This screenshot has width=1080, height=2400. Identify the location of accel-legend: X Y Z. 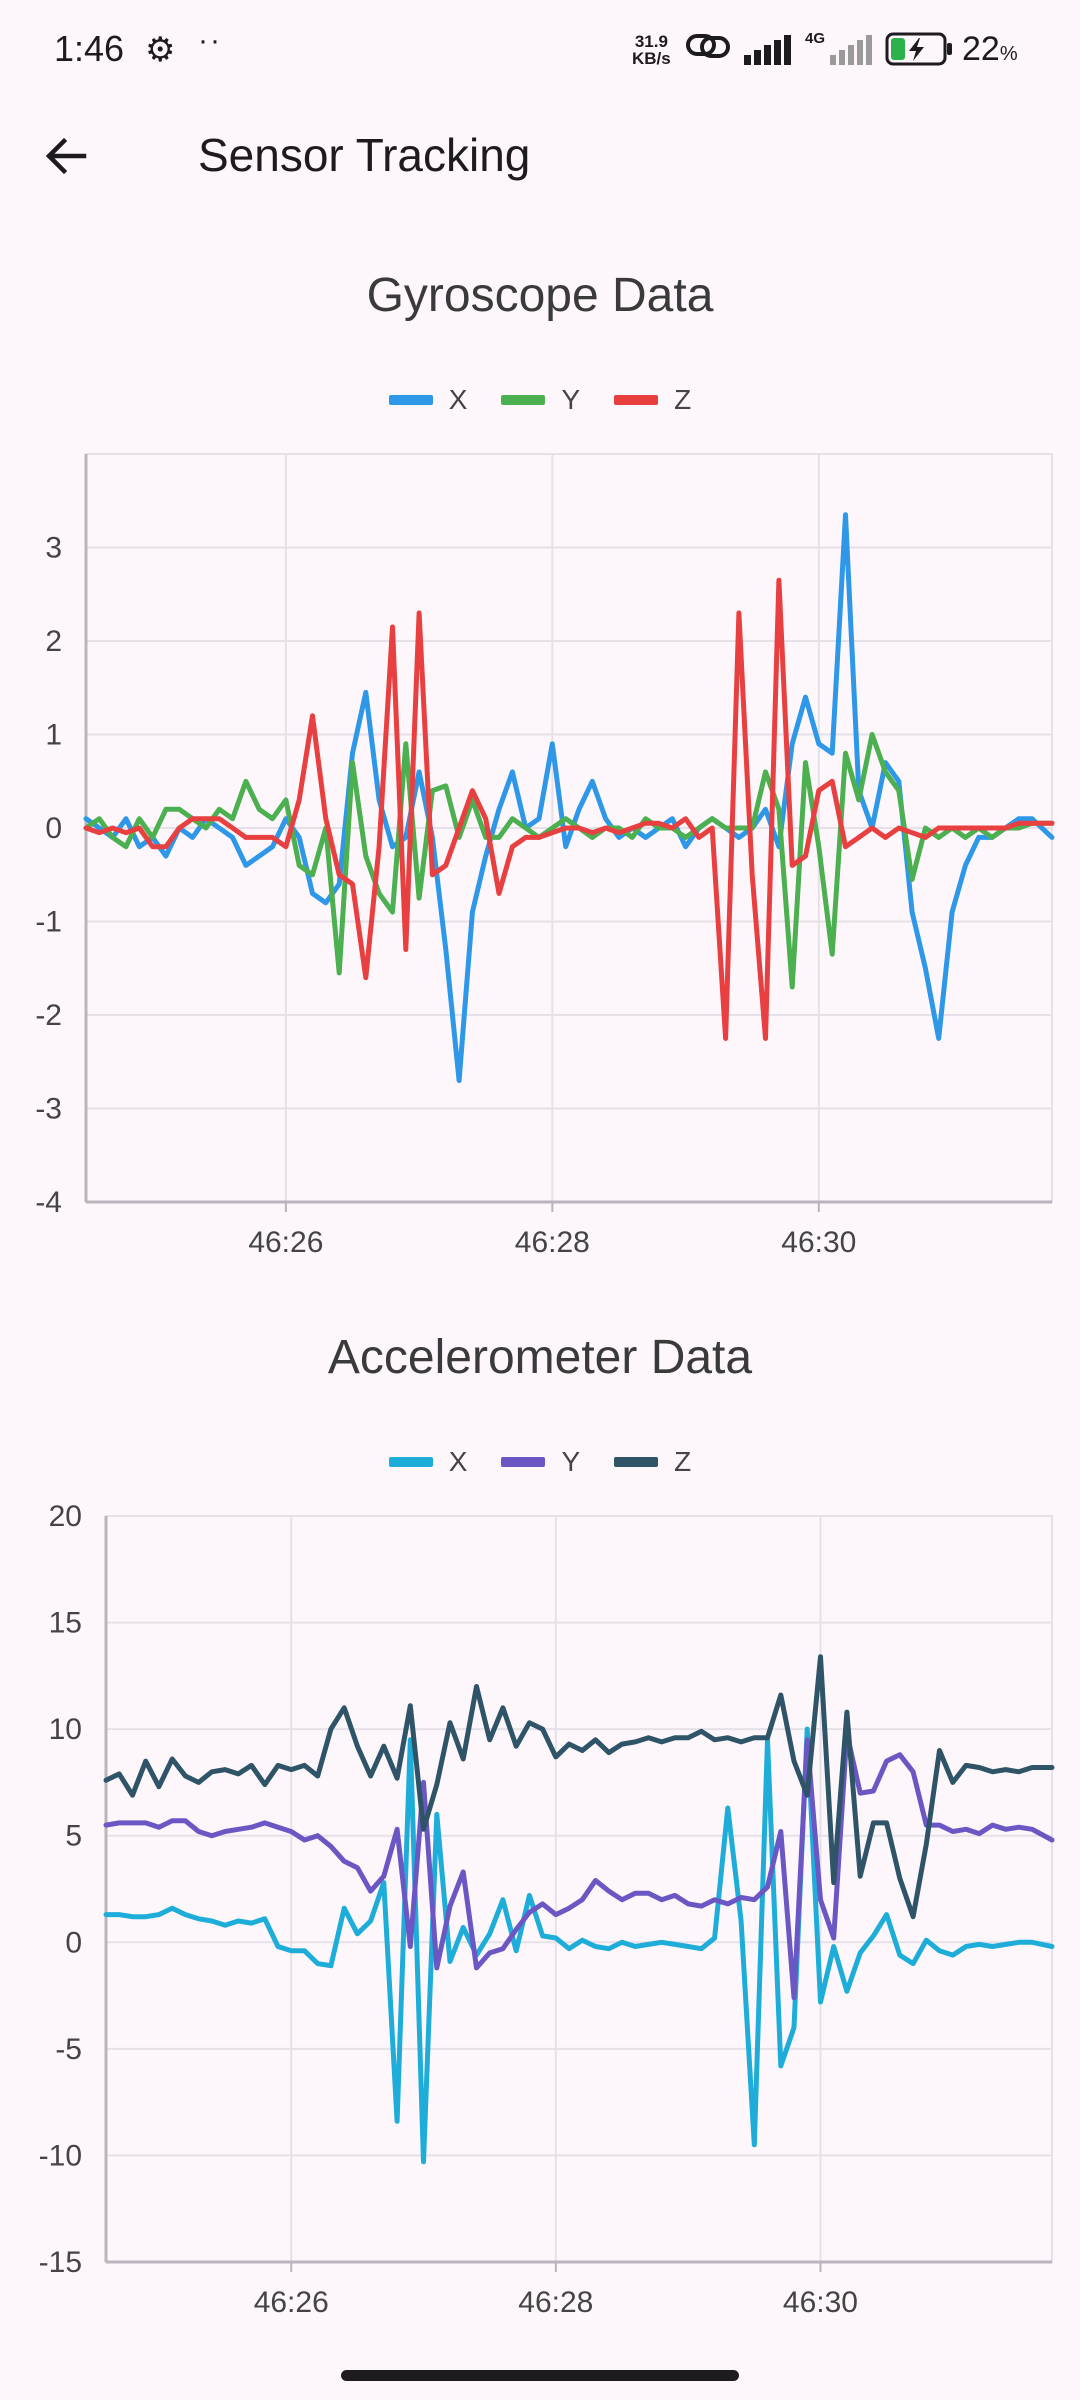
(540, 1462).